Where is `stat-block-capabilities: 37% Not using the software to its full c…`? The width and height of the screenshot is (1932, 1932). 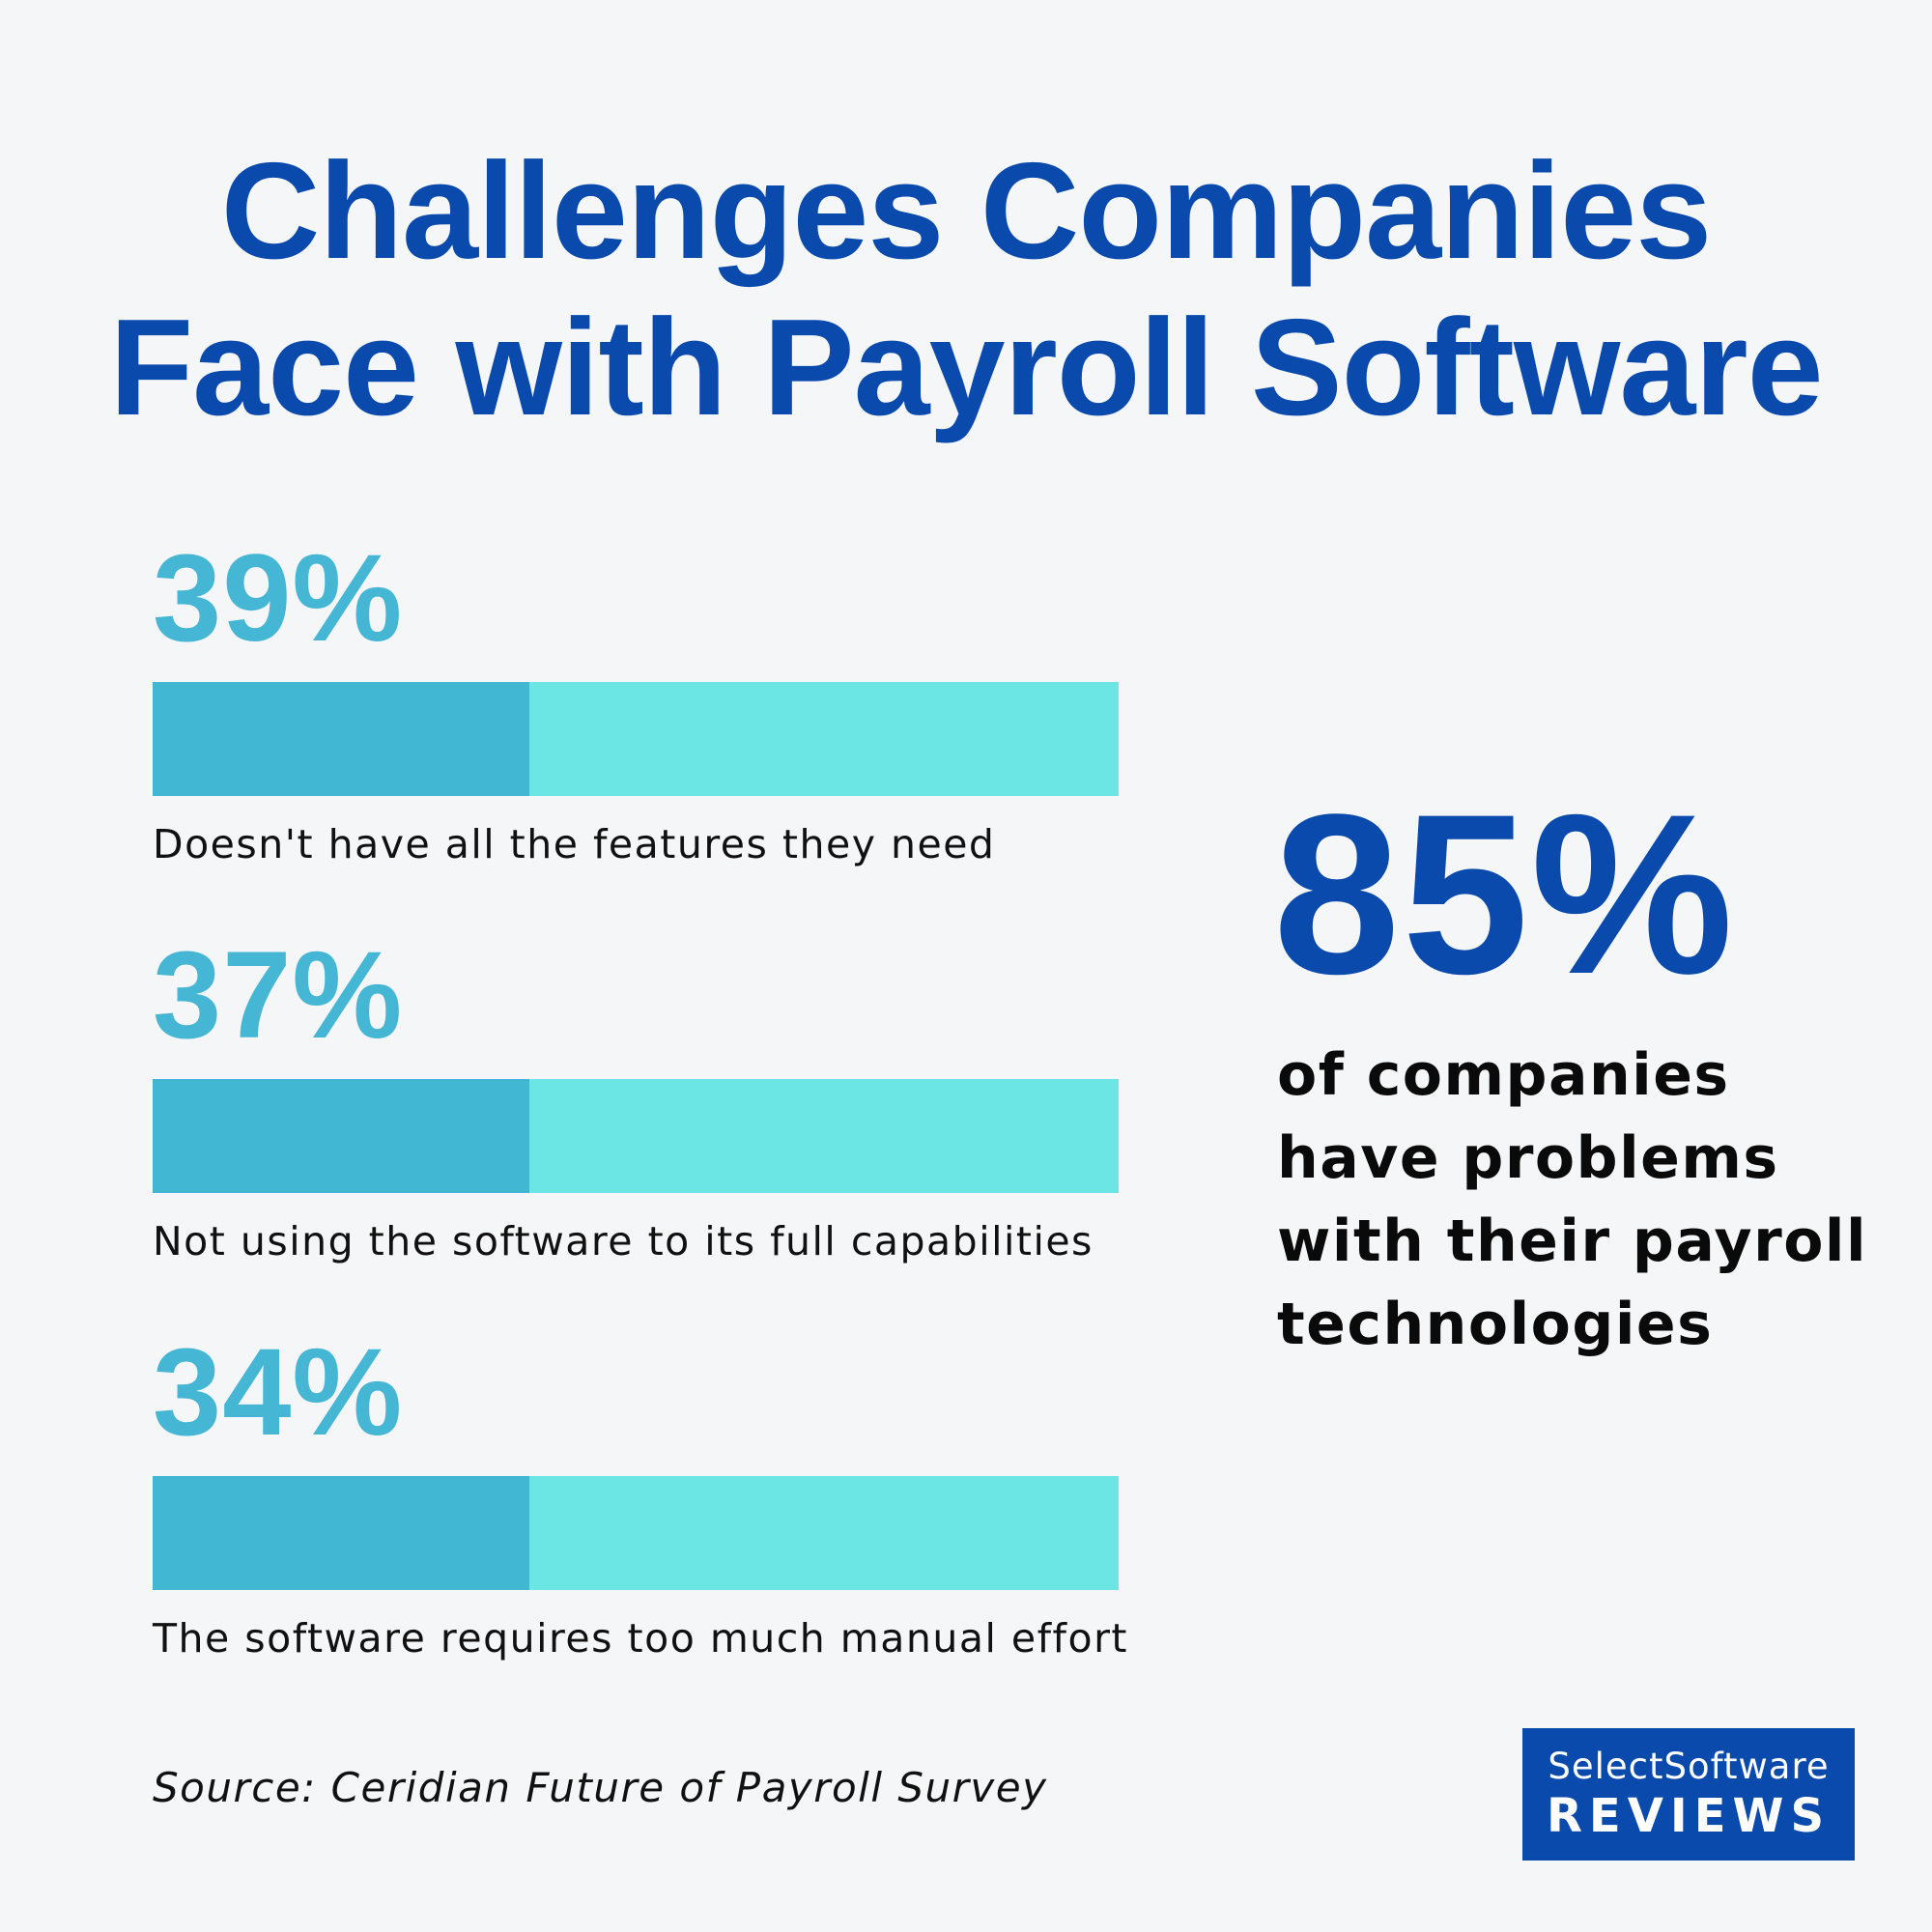
stat-block-capabilities: 37% Not using the software to its full c… is located at coordinates (684, 1099).